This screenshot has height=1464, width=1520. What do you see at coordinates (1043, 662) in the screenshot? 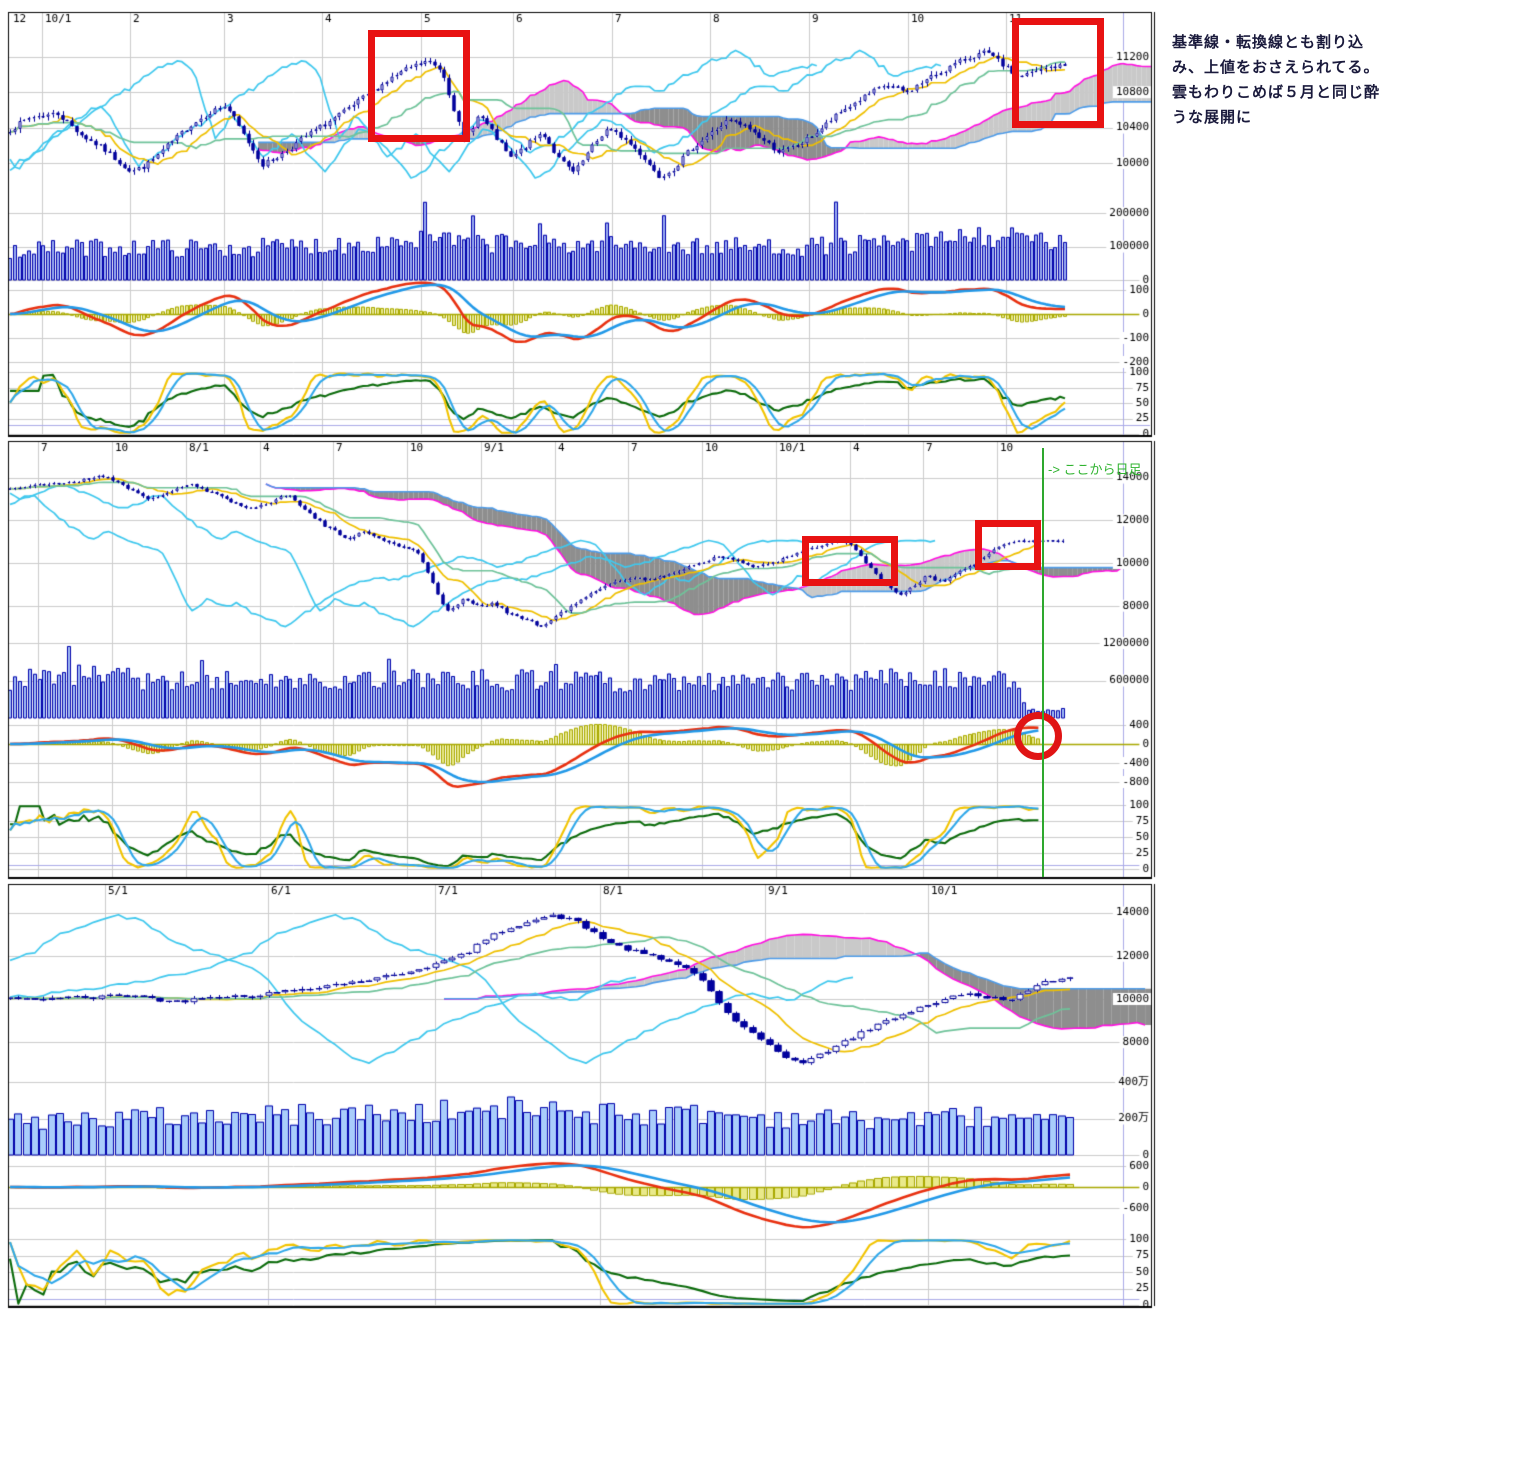
I see `daily-start-marker-line` at bounding box center [1043, 662].